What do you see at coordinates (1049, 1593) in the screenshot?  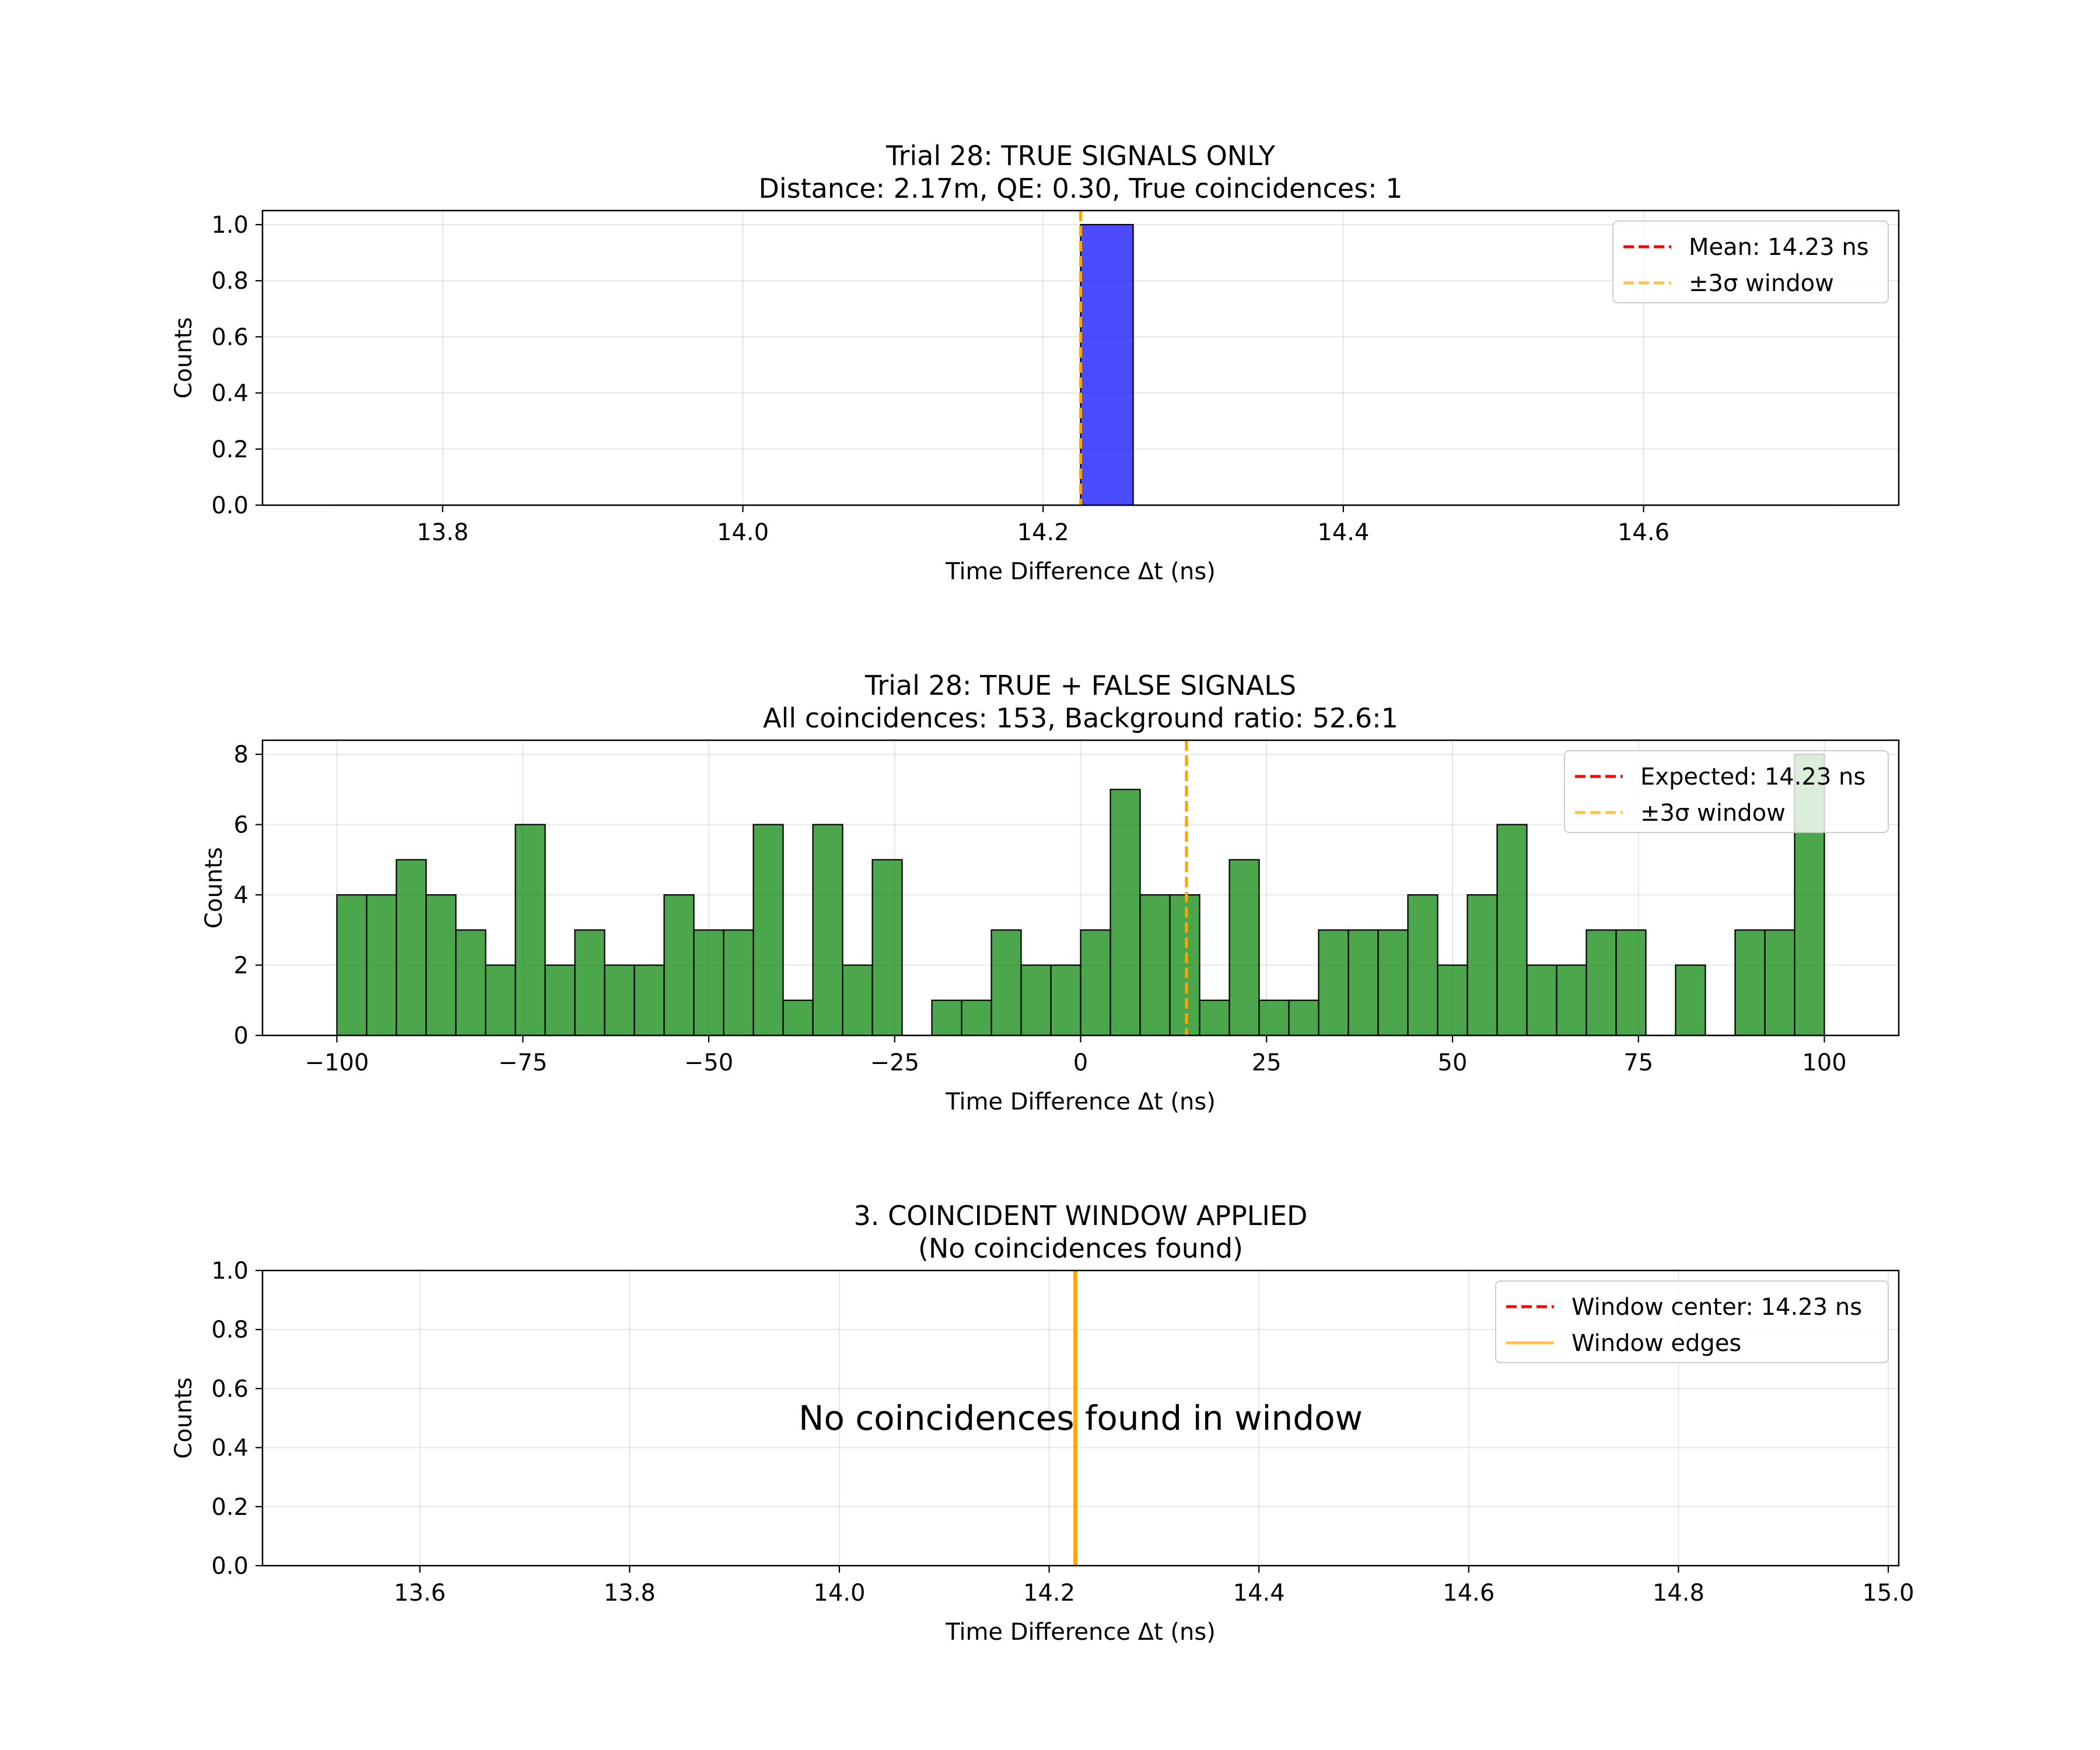 I see `chart-3-x-tick-label: 14.2` at bounding box center [1049, 1593].